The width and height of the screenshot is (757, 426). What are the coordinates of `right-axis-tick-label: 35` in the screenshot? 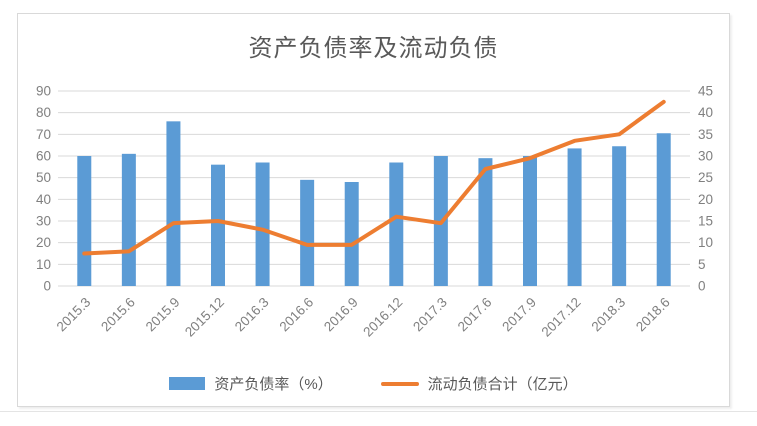 It's located at (705, 134).